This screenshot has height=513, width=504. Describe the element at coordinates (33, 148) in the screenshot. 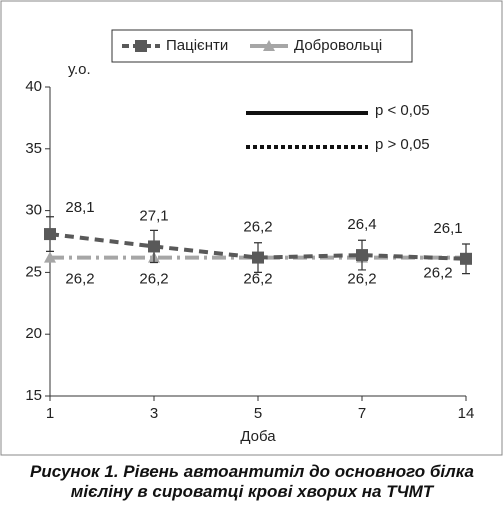

I see `y-tick-label: 35` at that location.